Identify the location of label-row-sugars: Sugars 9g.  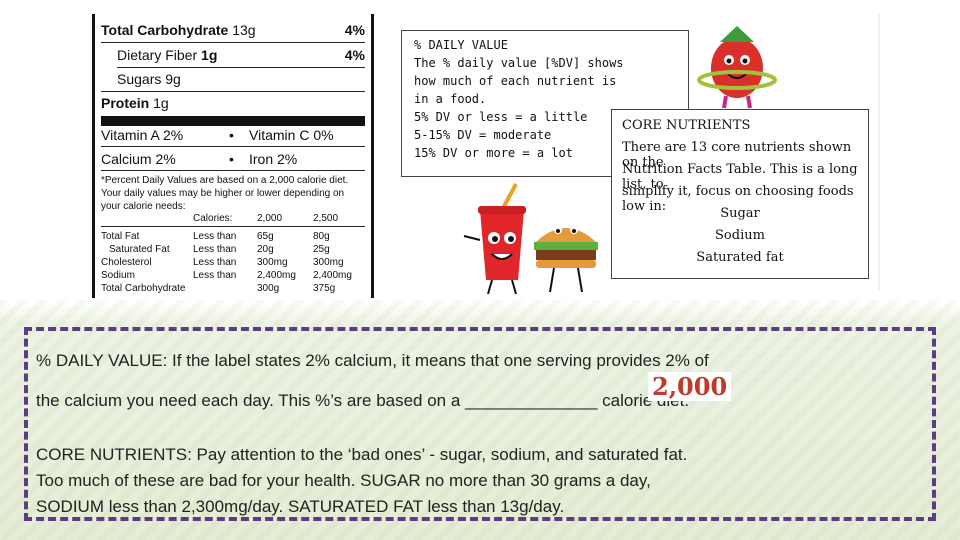
(149, 79).